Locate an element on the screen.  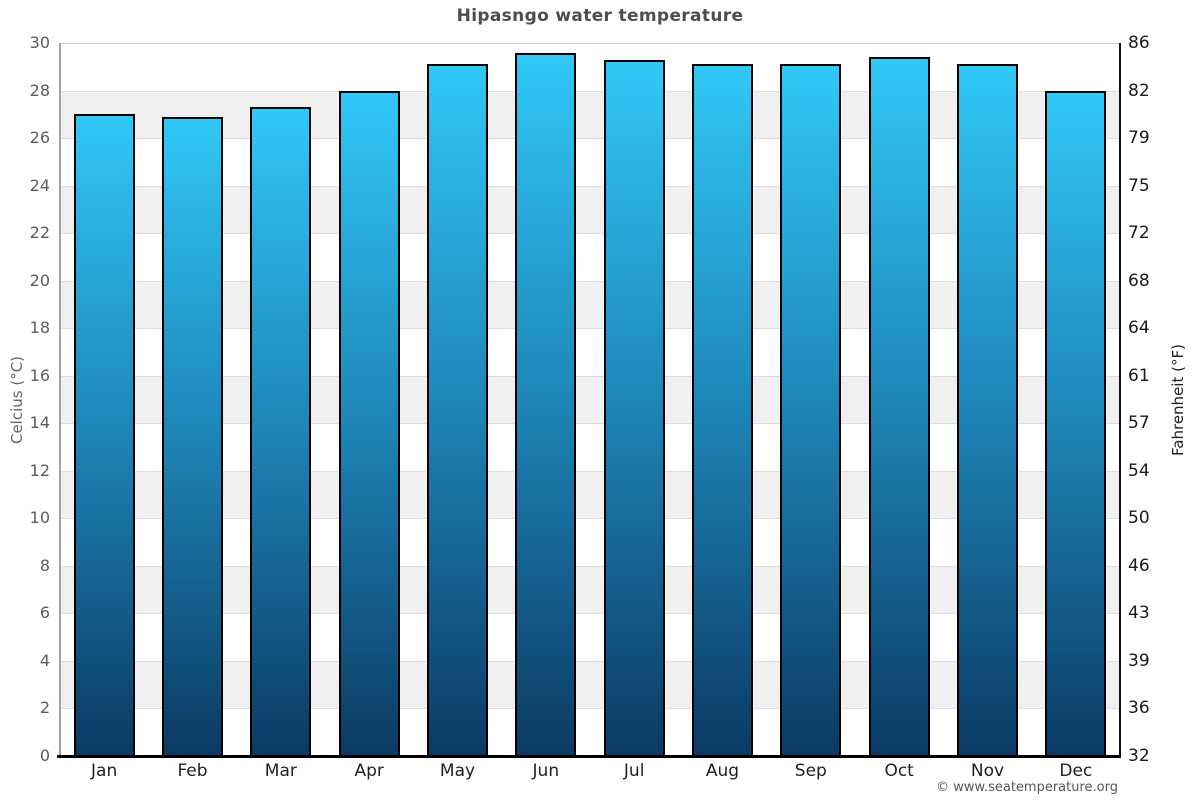
gridline-28c is located at coordinates (590, 91).